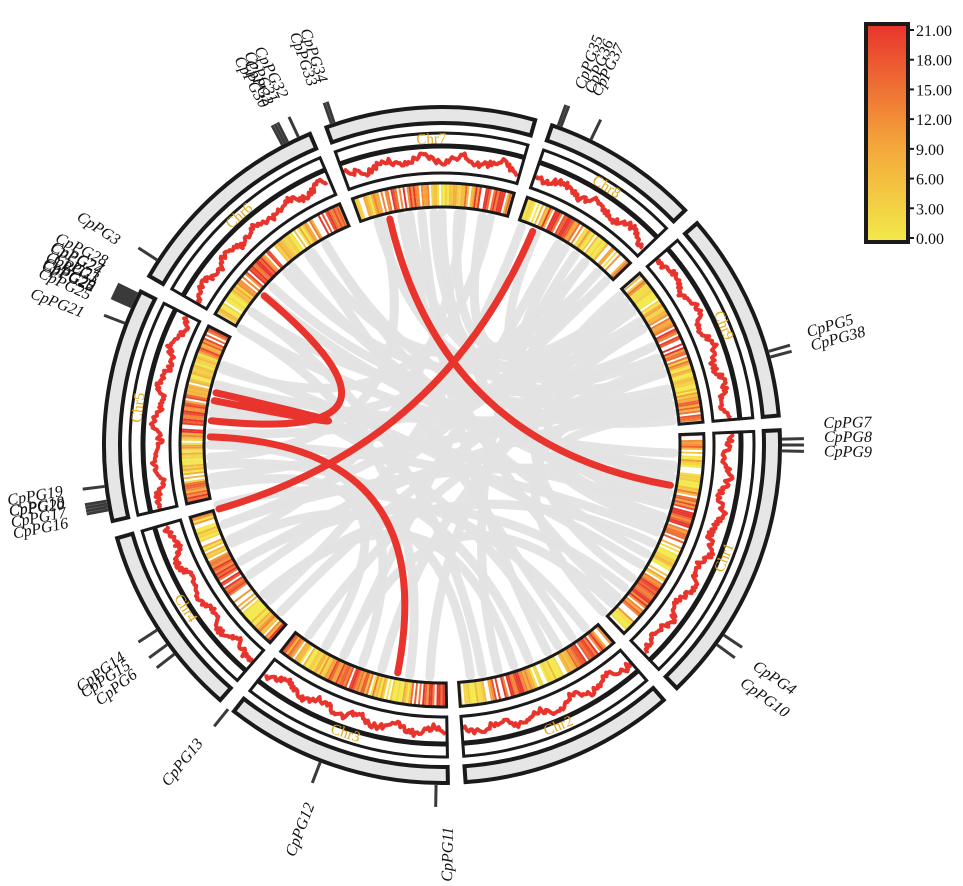 This screenshot has width=963, height=886. Describe the element at coordinates (340, 740) in the screenshot. I see `ideogram-chr3` at that location.